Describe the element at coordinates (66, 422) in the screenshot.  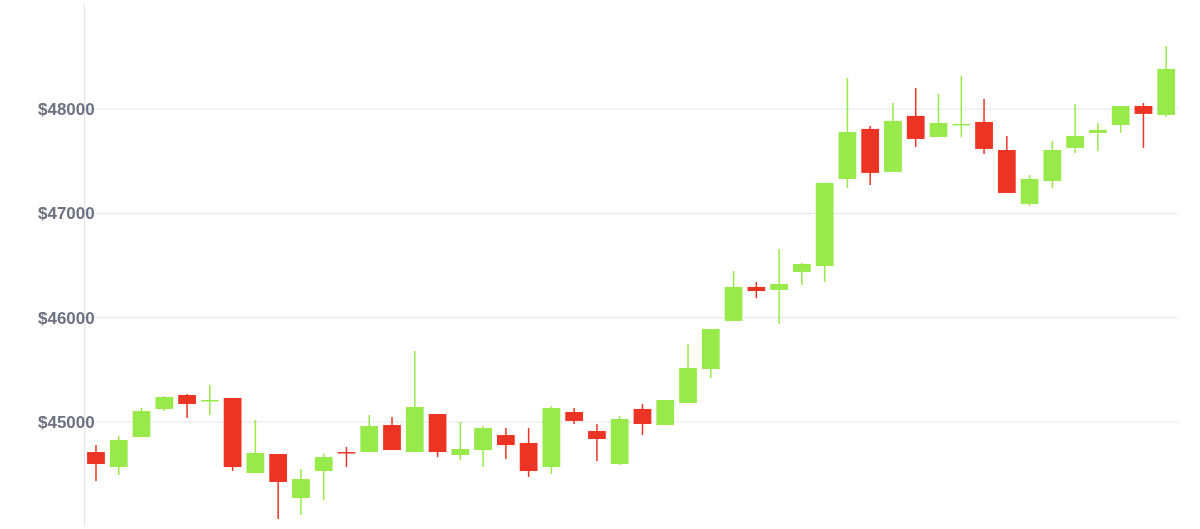
I see `y-tick-label: $45000` at that location.